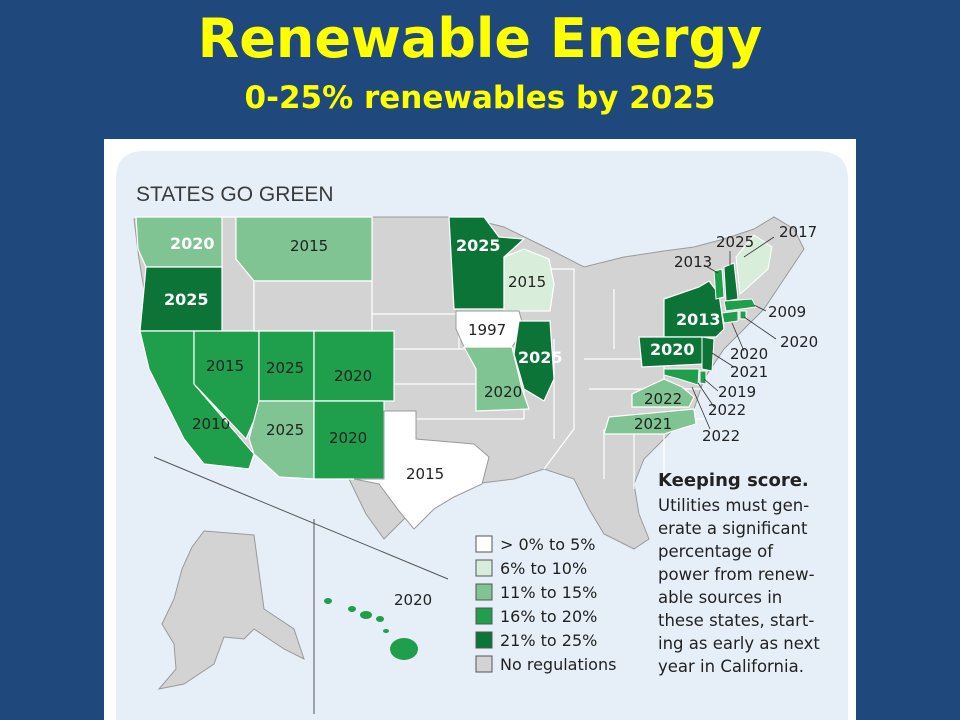 This screenshot has width=960, height=720. Describe the element at coordinates (754, 264) in the screenshot. I see `state-maine` at that location.